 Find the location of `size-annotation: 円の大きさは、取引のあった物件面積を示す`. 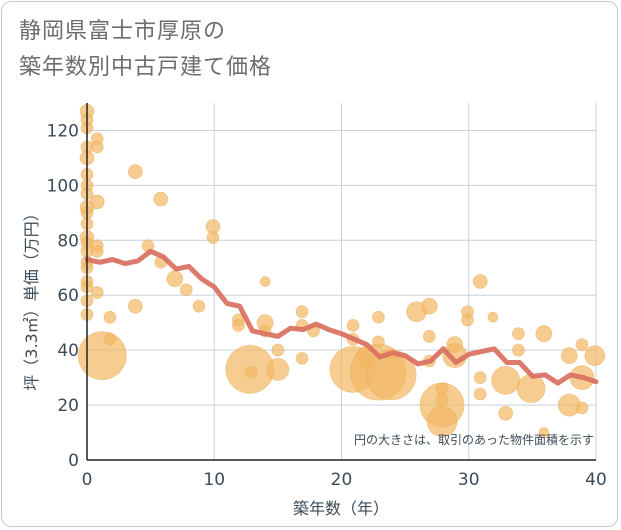

size-annotation: 円の大きさは、取引のあった物件面積を示す is located at coordinates (474, 439).